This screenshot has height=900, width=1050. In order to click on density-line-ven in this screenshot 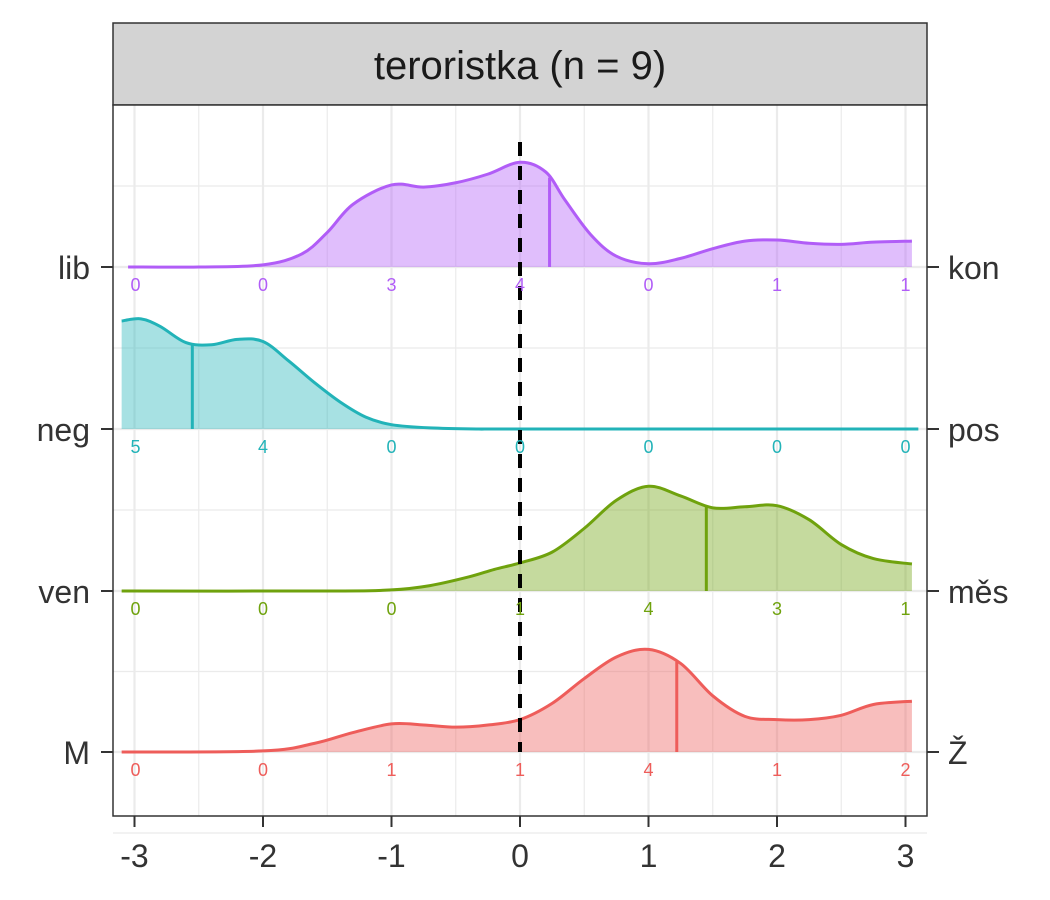, I will do `click(517, 538)`.